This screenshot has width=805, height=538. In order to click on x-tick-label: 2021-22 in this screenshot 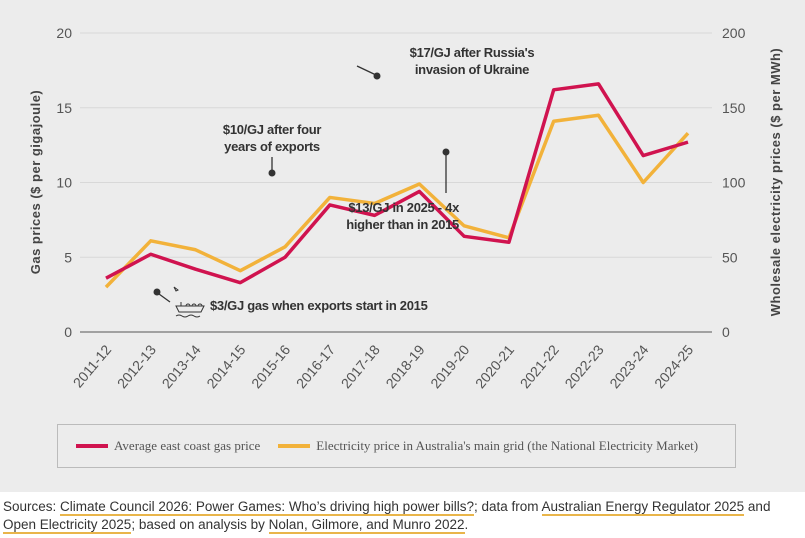, I will do `click(539, 366)`.